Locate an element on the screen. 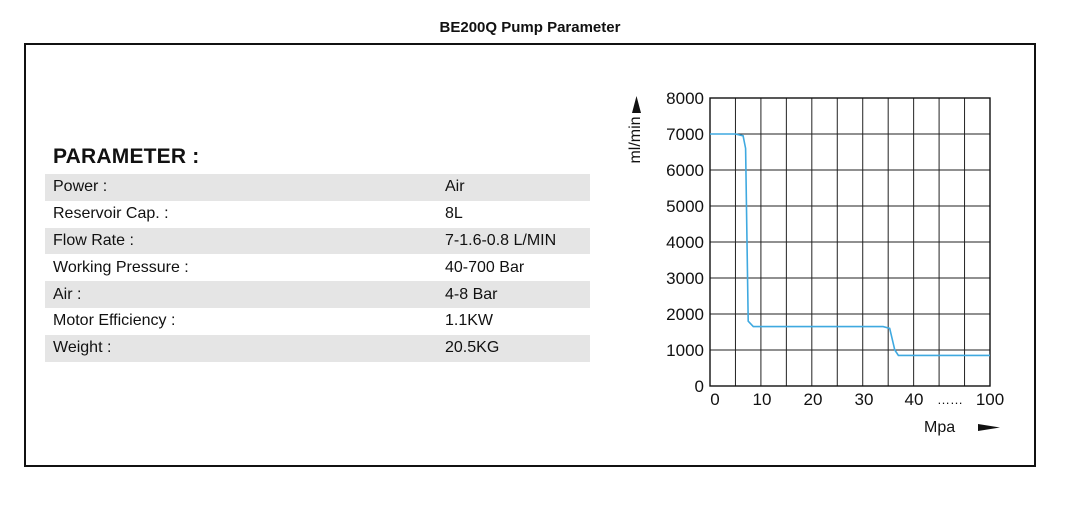 This screenshot has width=1073, height=505. y-tick-label: 1000 is located at coordinates (685, 350).